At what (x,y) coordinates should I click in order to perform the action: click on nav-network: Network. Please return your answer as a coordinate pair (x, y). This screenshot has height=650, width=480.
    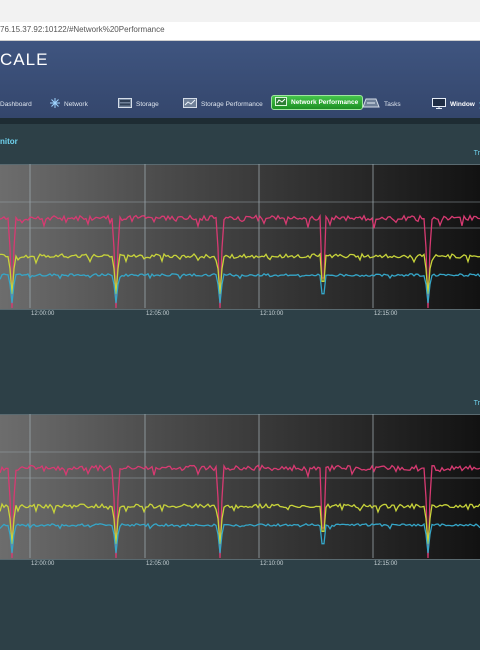
    Looking at the image, I should click on (69, 104).